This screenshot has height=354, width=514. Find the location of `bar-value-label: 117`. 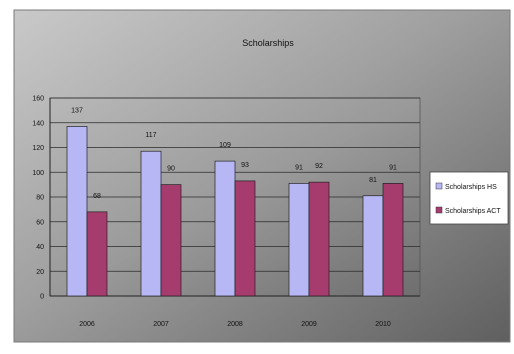

bar-value-label: 117 is located at coordinates (150, 135).